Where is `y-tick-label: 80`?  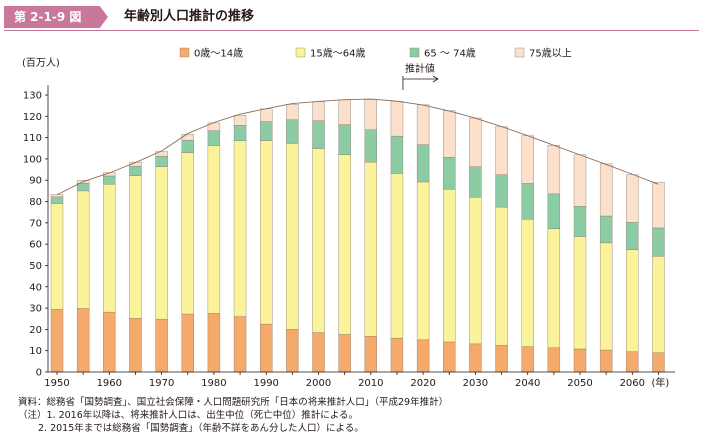 y-tick-label: 80 is located at coordinates (35, 202).